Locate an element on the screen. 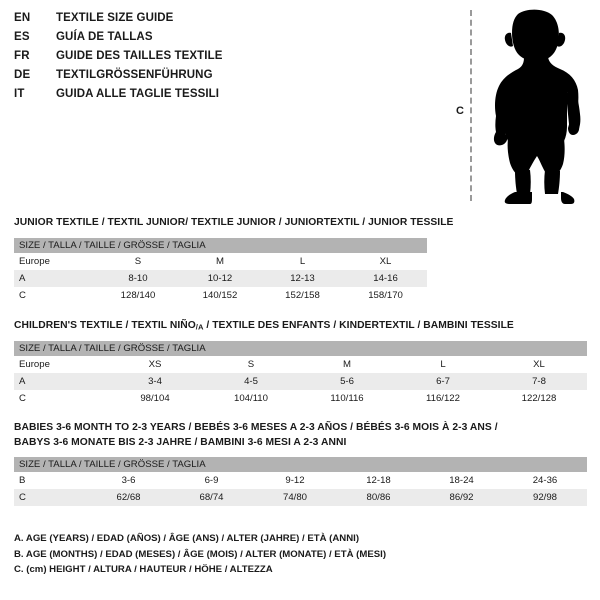 The height and width of the screenshot is (600, 600). table-babies-size-header-row: SIZE / TALLA / TAILLE / GRÖSSE / TAGLIA is located at coordinates (300, 464).